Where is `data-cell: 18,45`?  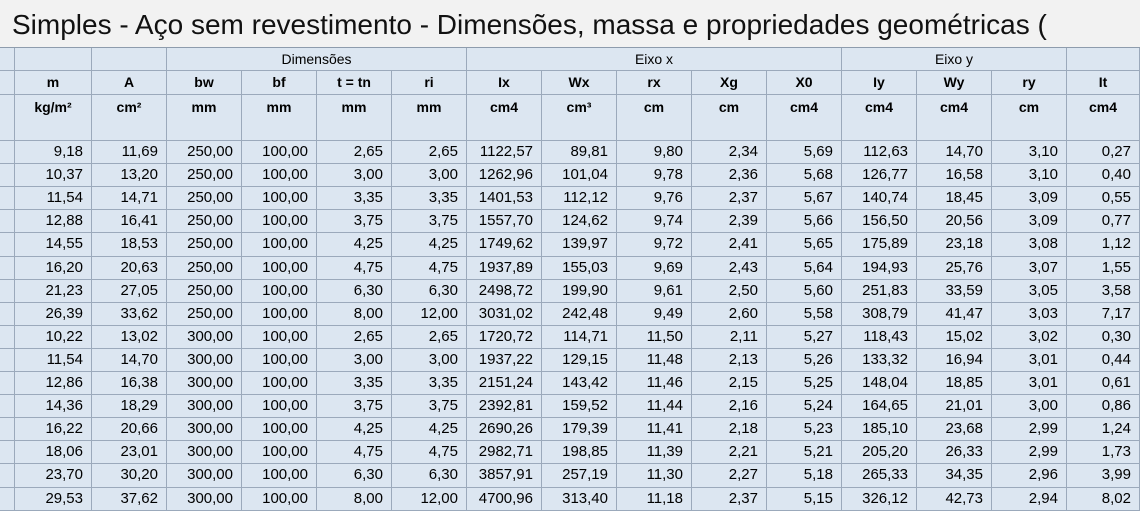 data-cell: 18,45 is located at coordinates (954, 198).